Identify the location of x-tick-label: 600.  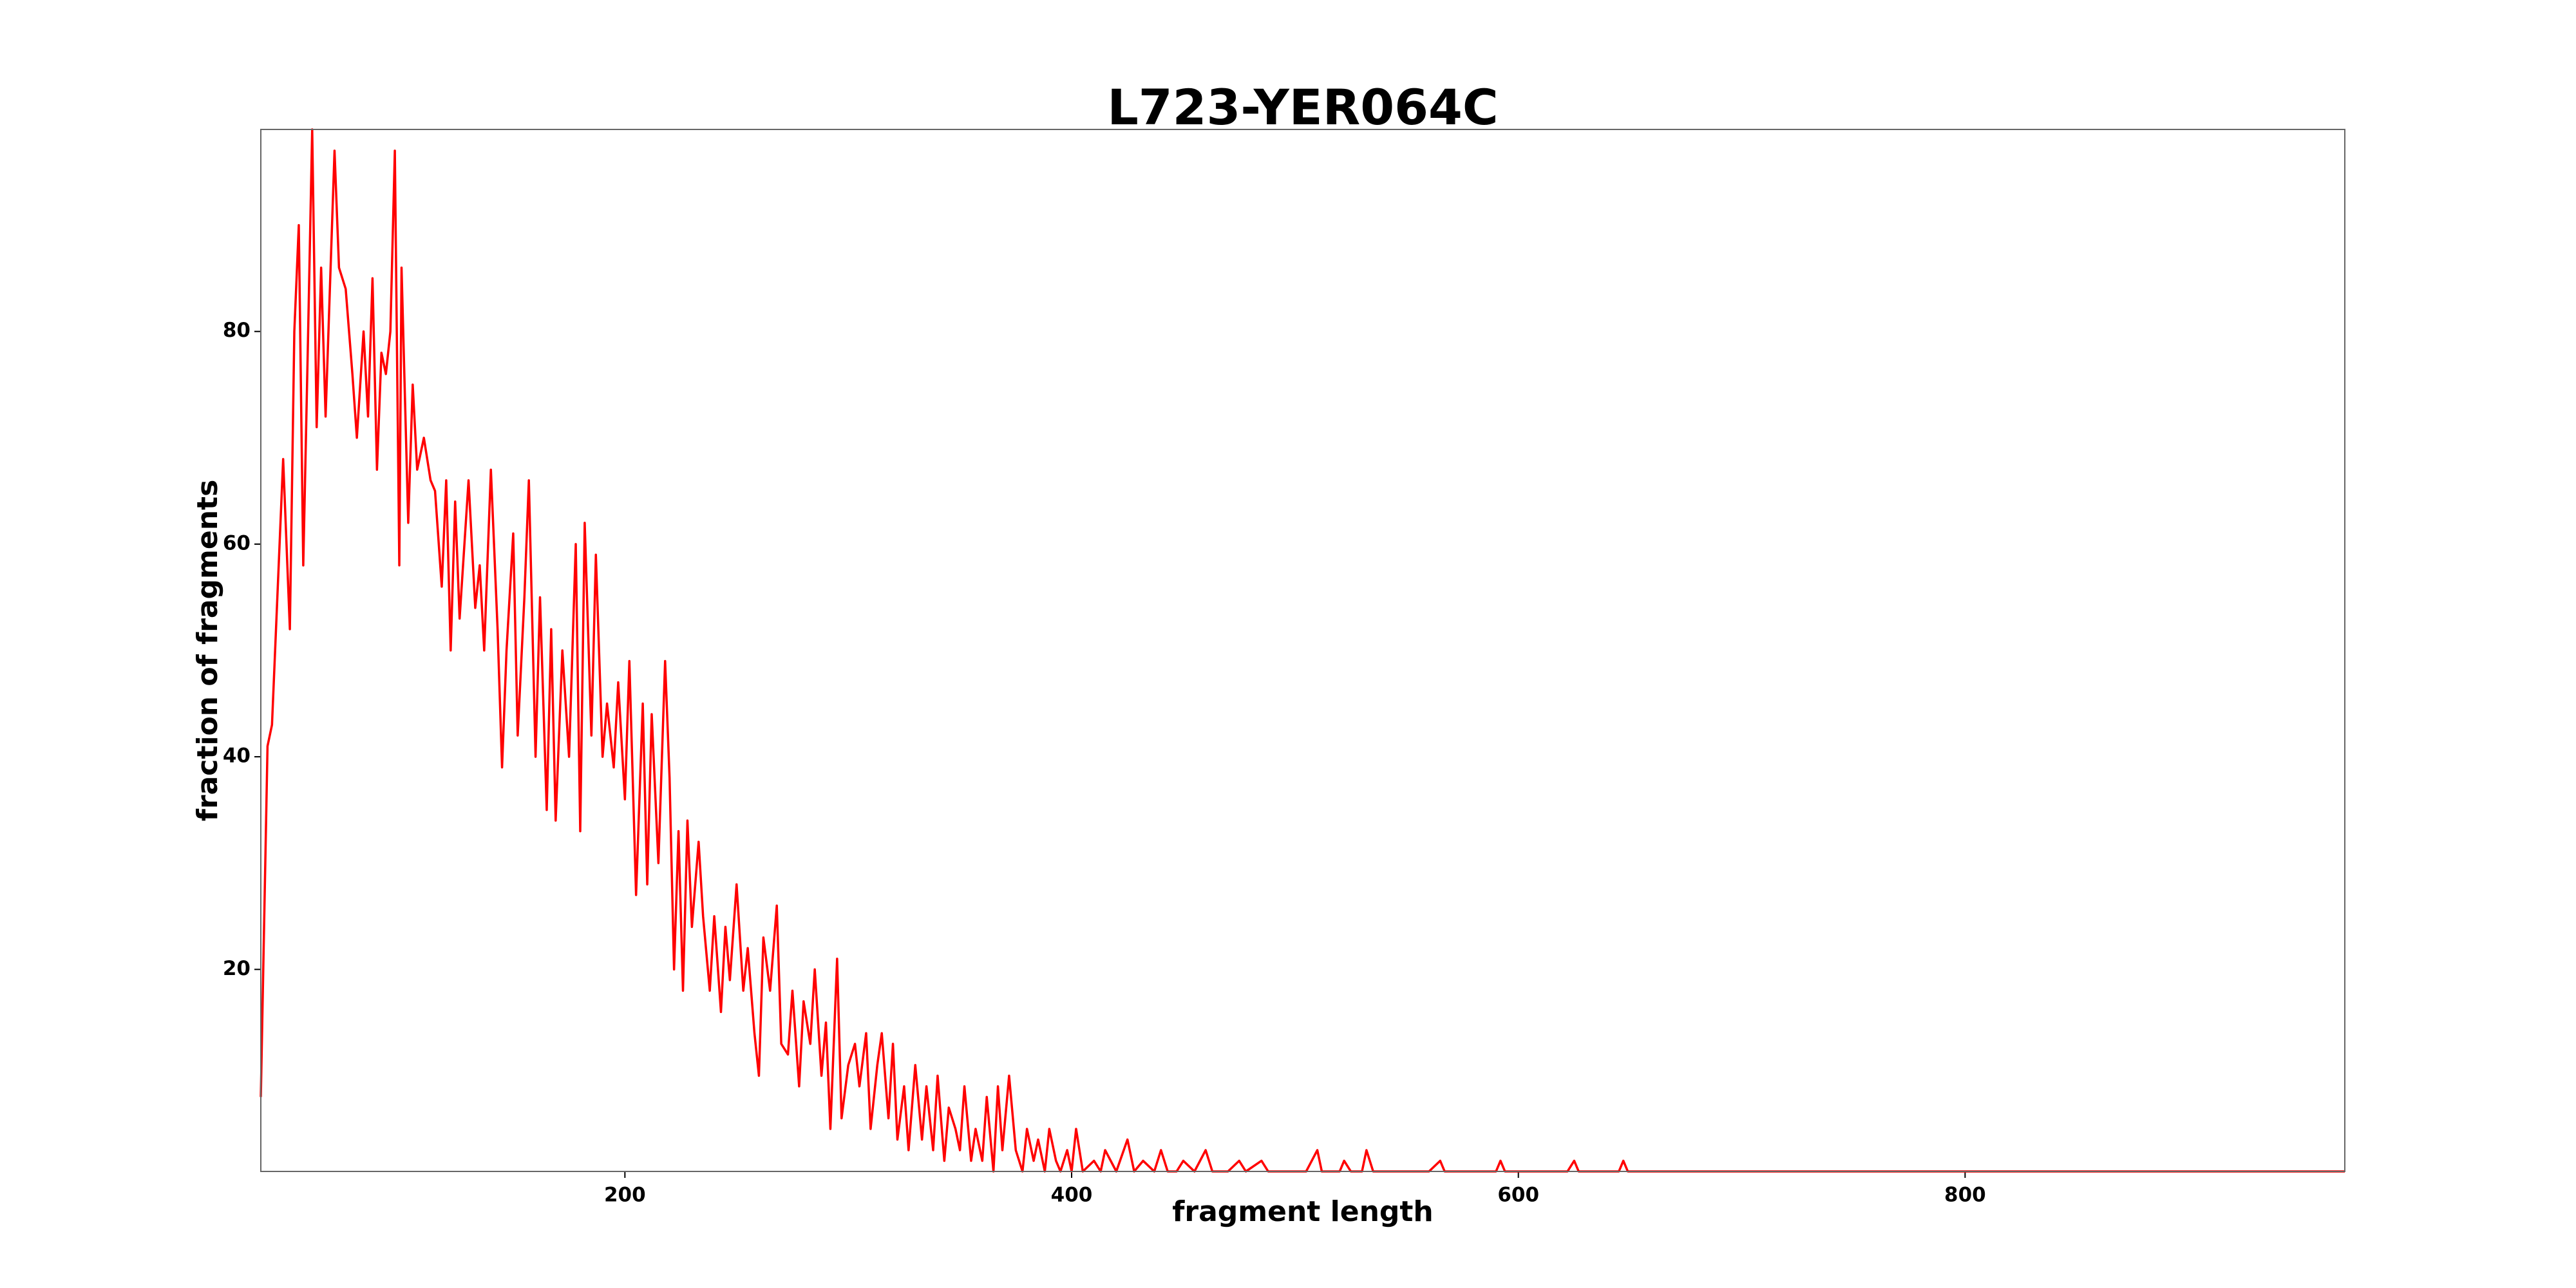
(1518, 1195).